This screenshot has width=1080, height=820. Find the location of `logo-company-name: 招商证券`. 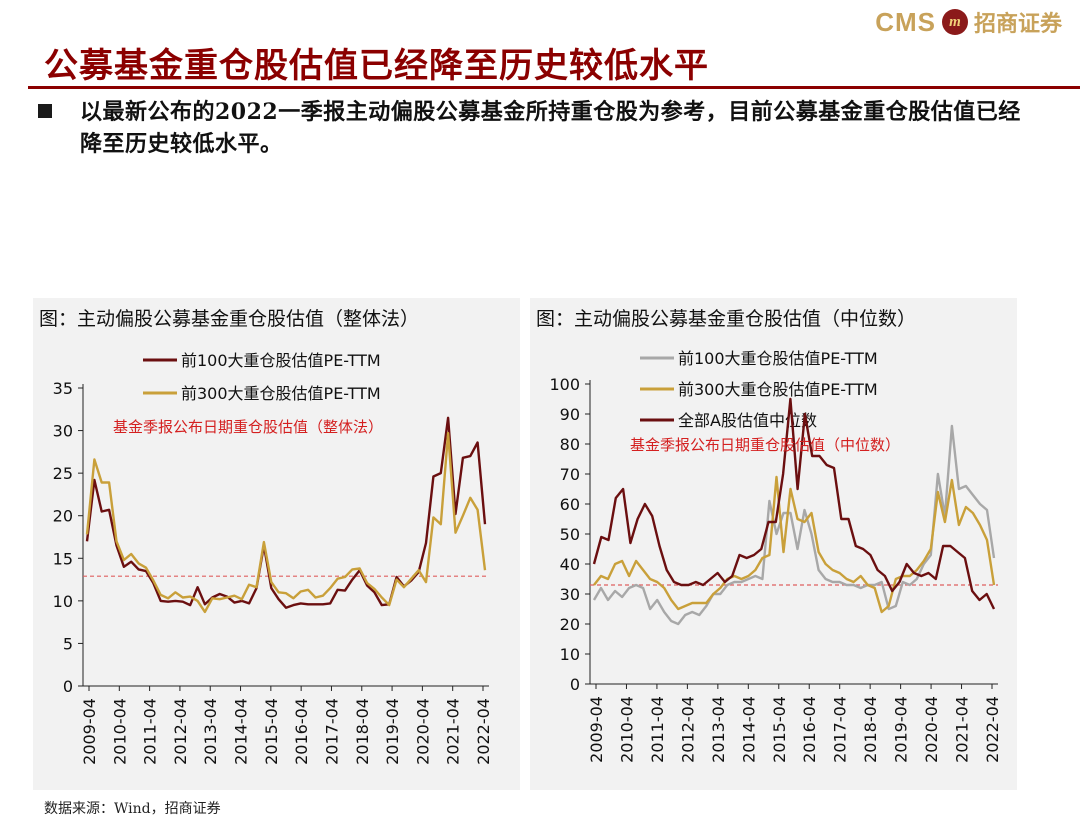

logo-company-name: 招商证券 is located at coordinates (1017, 24).